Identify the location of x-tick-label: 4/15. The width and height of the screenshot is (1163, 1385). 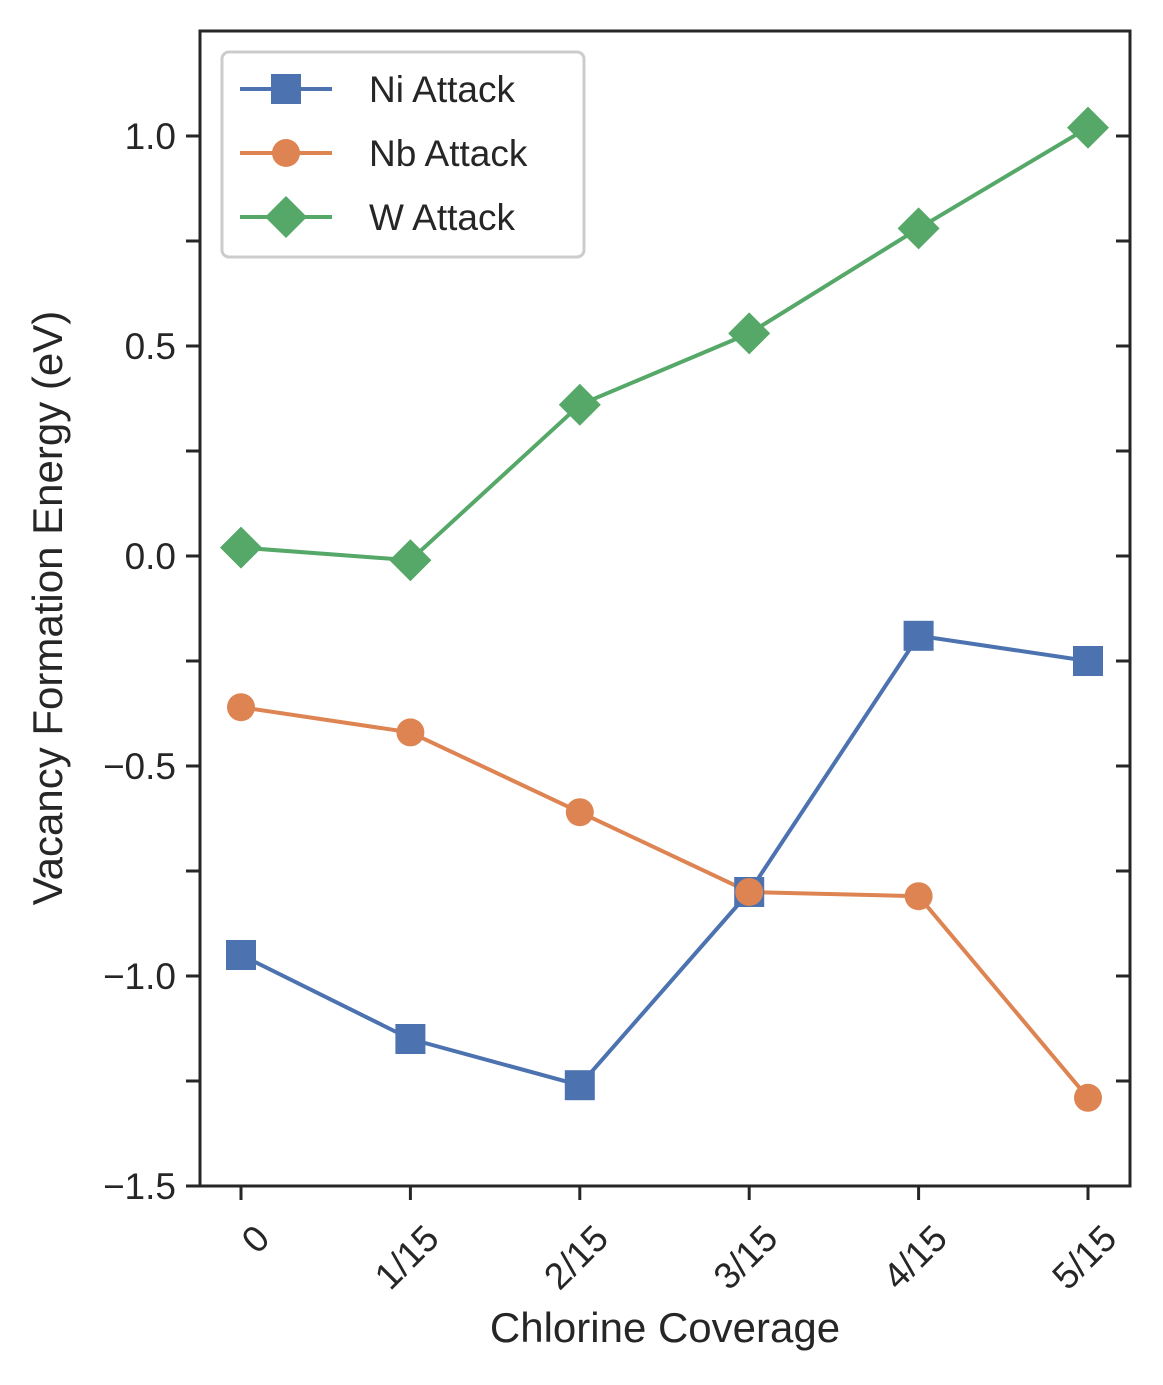
(915, 1257).